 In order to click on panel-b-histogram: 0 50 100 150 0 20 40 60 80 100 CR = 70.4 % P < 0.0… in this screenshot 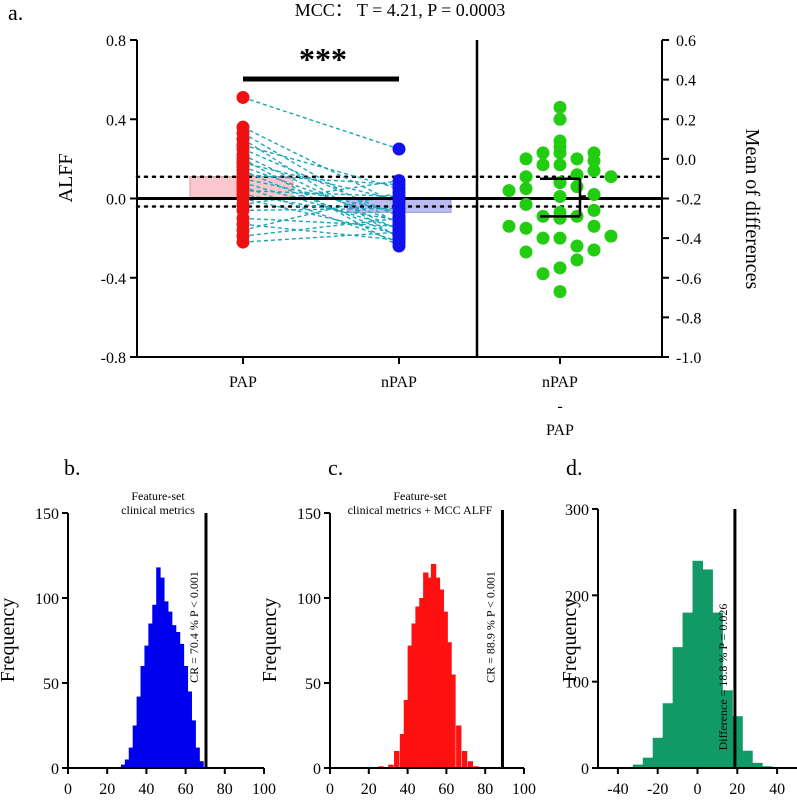, I will do `click(155, 652)`.